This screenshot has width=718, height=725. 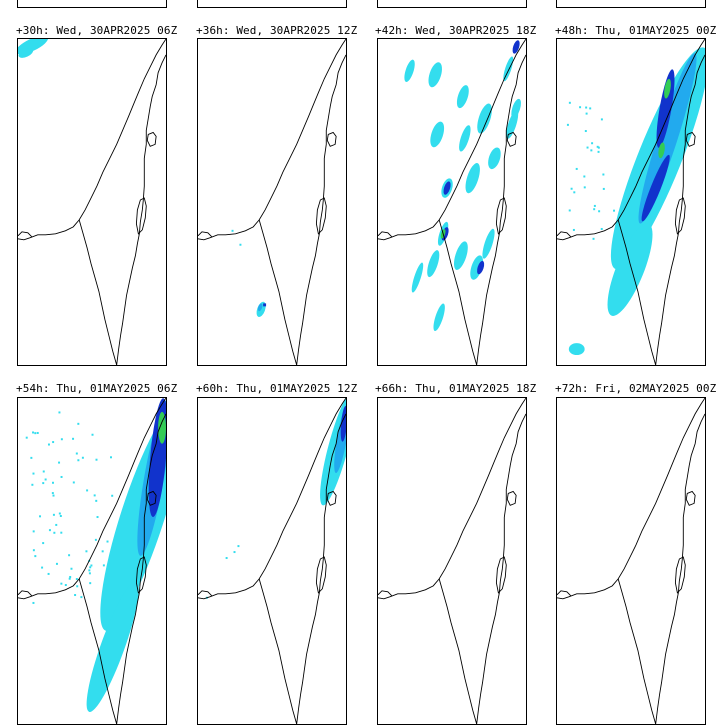 What do you see at coordinates (636, 388) in the screenshot?
I see `panel-title-8: +72h: Fri, 02MAY2025 00Z` at bounding box center [636, 388].